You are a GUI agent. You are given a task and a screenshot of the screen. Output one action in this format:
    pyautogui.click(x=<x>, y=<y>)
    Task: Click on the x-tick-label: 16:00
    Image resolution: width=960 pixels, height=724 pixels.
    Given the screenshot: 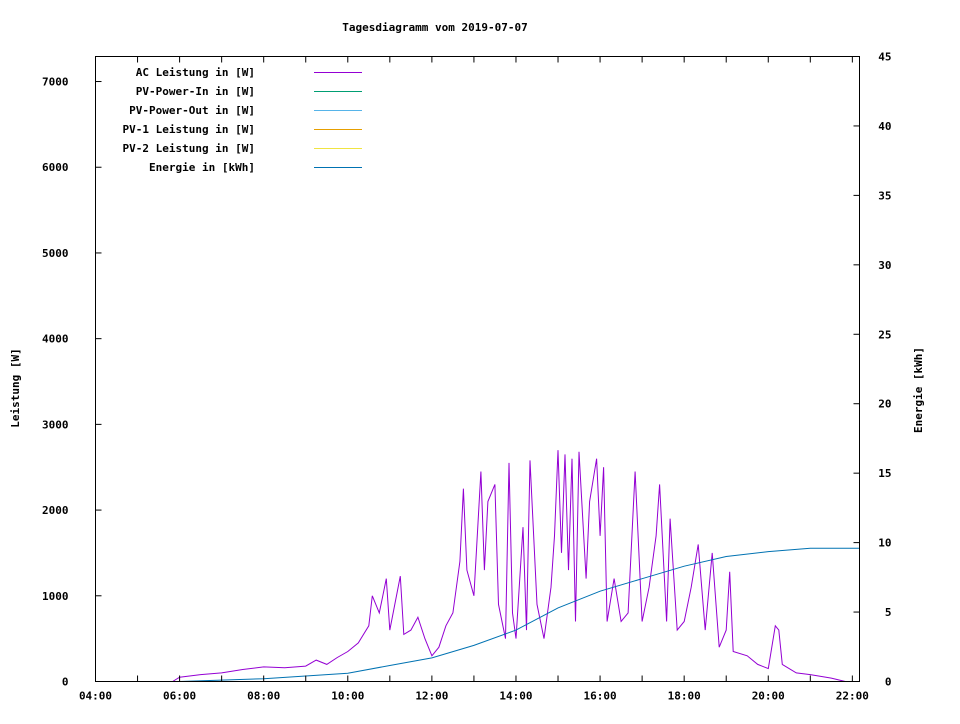 What is the action you would take?
    pyautogui.click(x=600, y=696)
    